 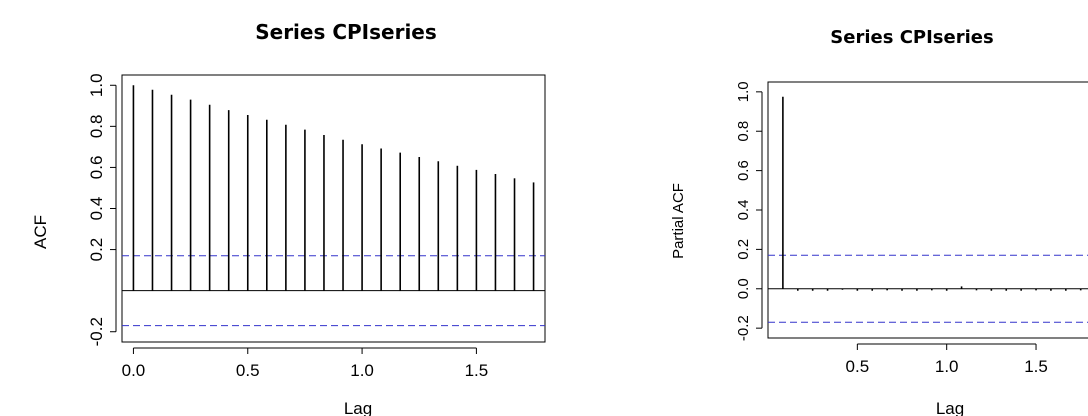 What do you see at coordinates (911, 37) in the screenshot?
I see `pacf-title: Series CPIseries` at bounding box center [911, 37].